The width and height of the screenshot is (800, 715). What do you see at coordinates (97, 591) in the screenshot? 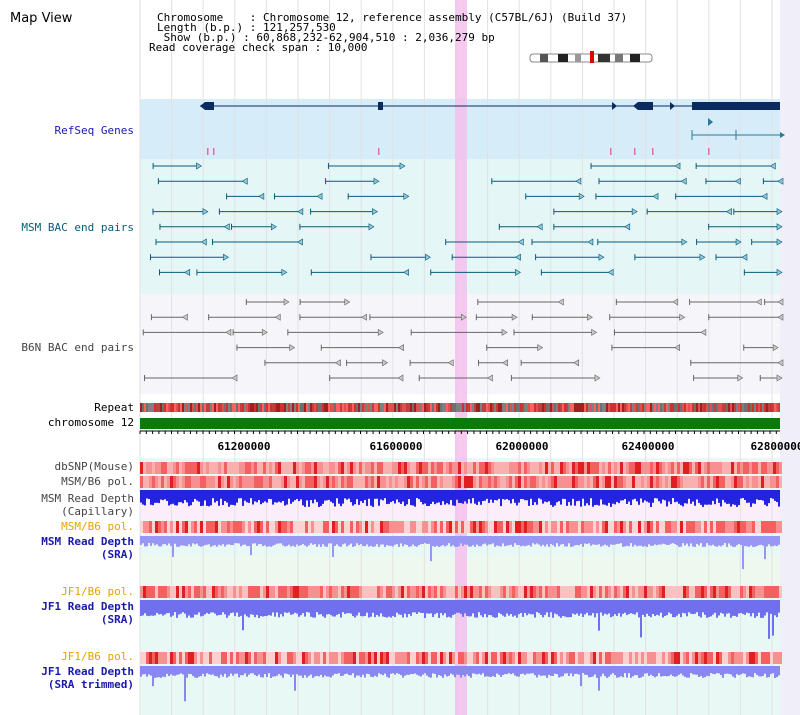
I see `label-jf1-b6-pol-1: JF1/B6 pol.` at bounding box center [97, 591].